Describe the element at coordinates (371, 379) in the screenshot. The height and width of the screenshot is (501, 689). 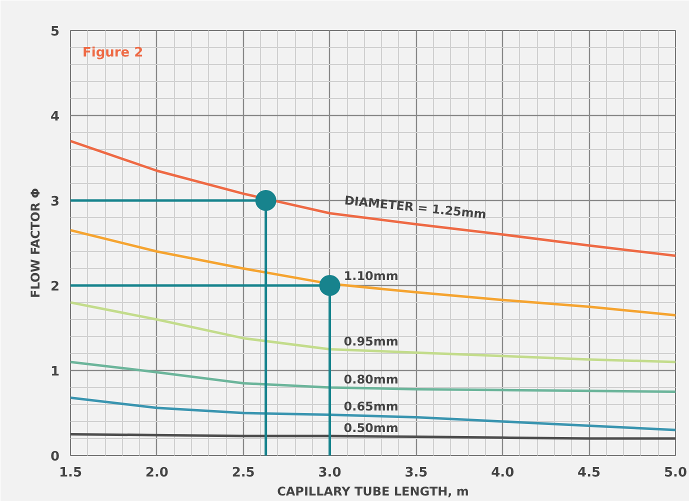
I see `series-label: 0.80mm` at that location.